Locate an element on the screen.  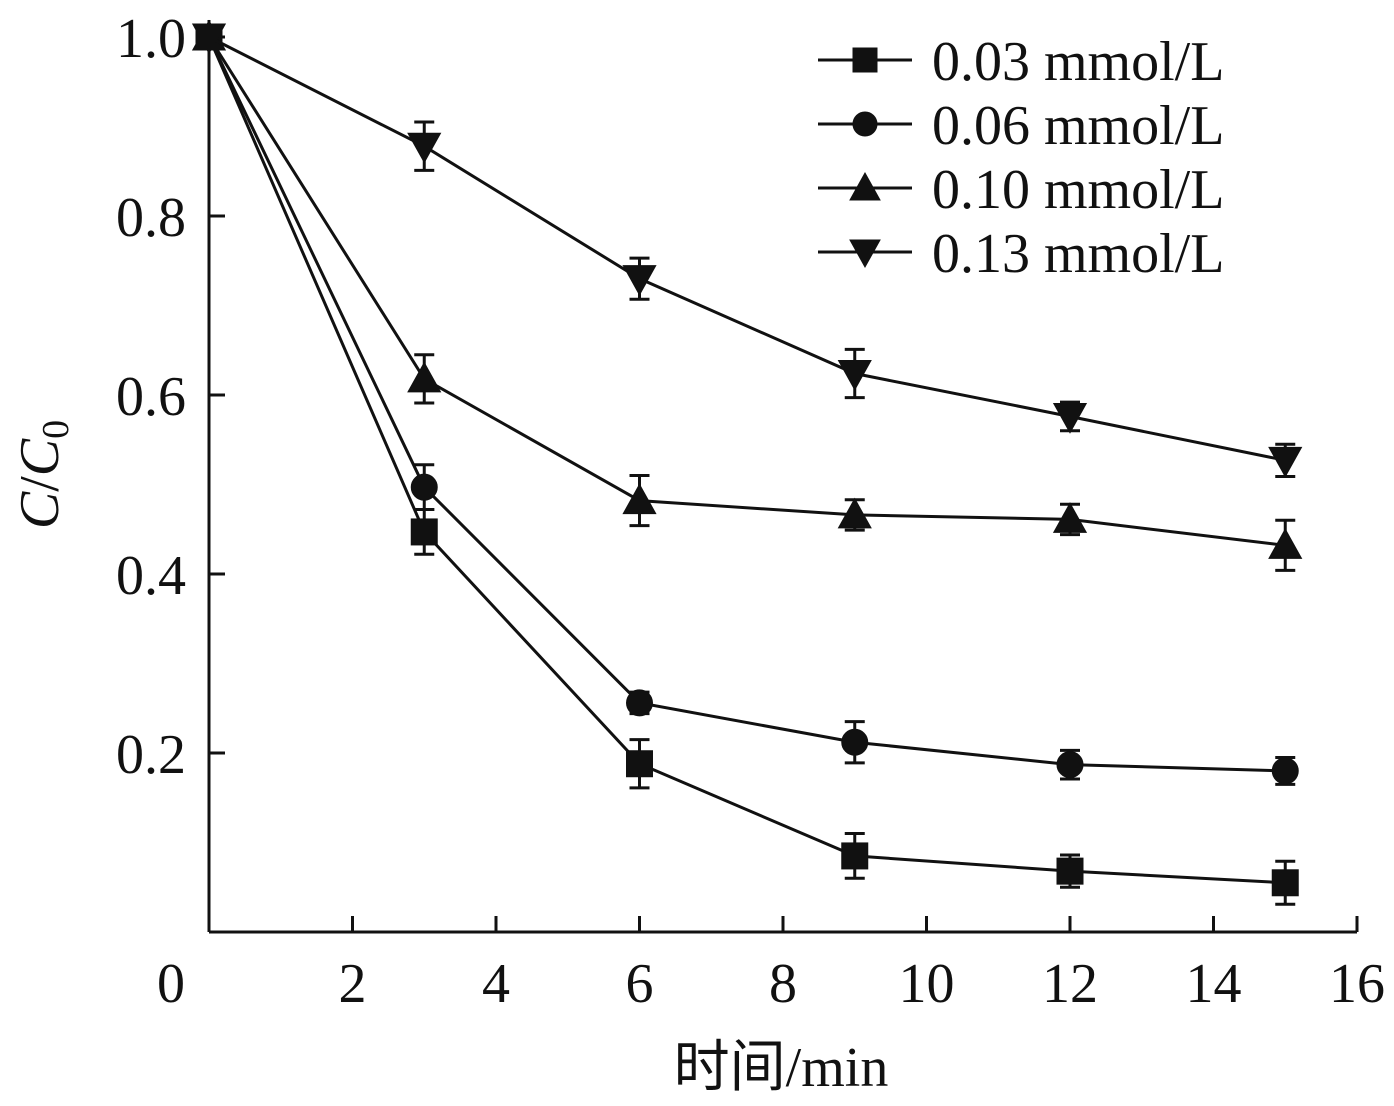
x-tick-label: 10 is located at coordinates (927, 984).